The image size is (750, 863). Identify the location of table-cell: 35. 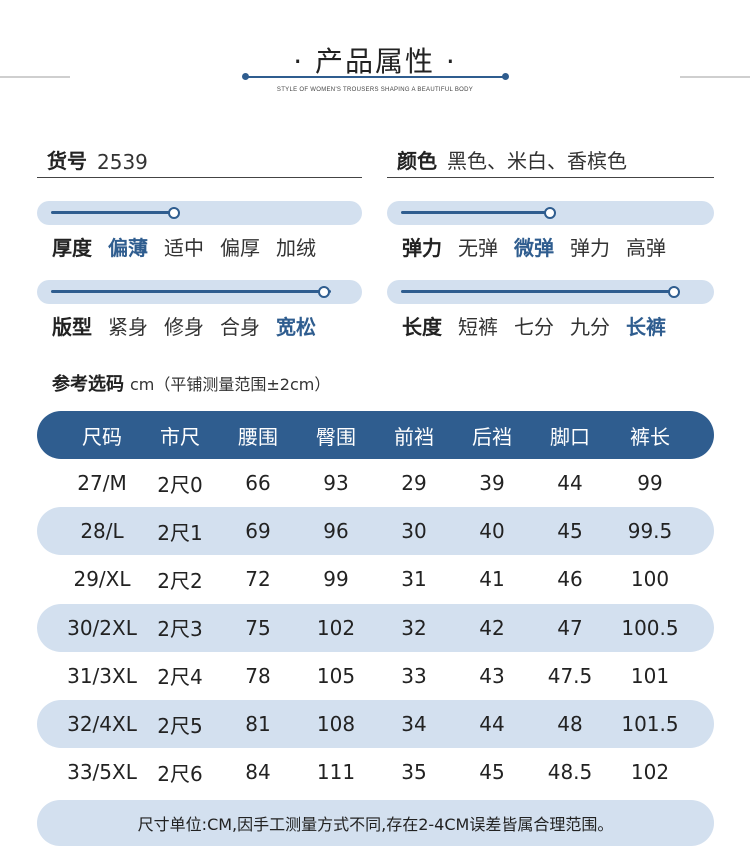
(414, 772).